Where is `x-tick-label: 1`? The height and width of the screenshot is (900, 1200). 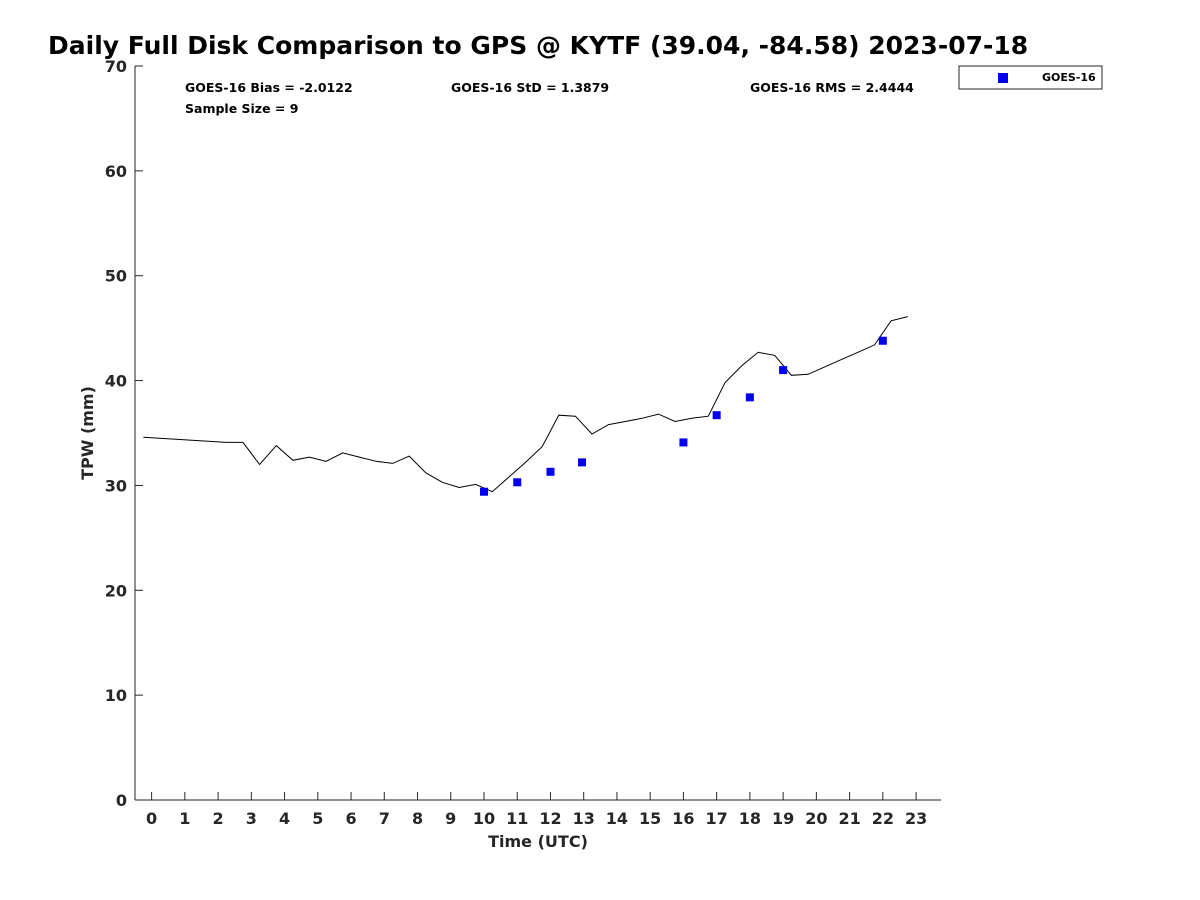
x-tick-label: 1 is located at coordinates (184, 818).